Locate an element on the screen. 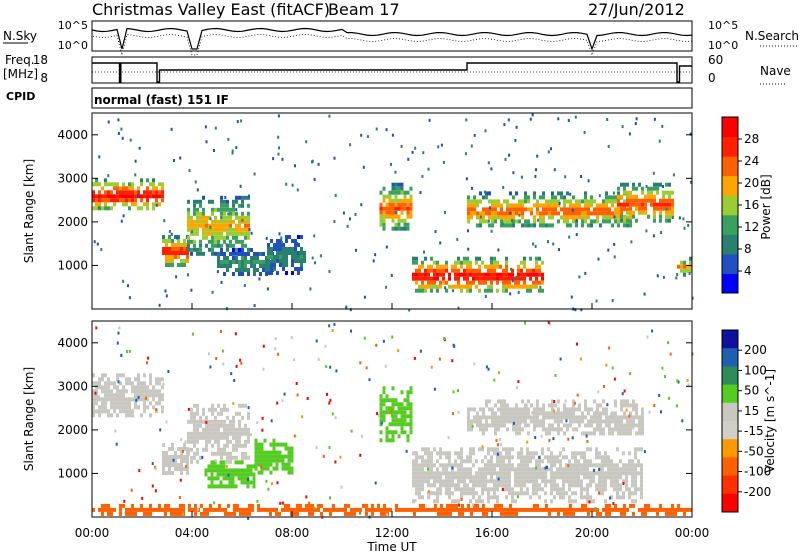  colorbar-swatch is located at coordinates (730, 146).